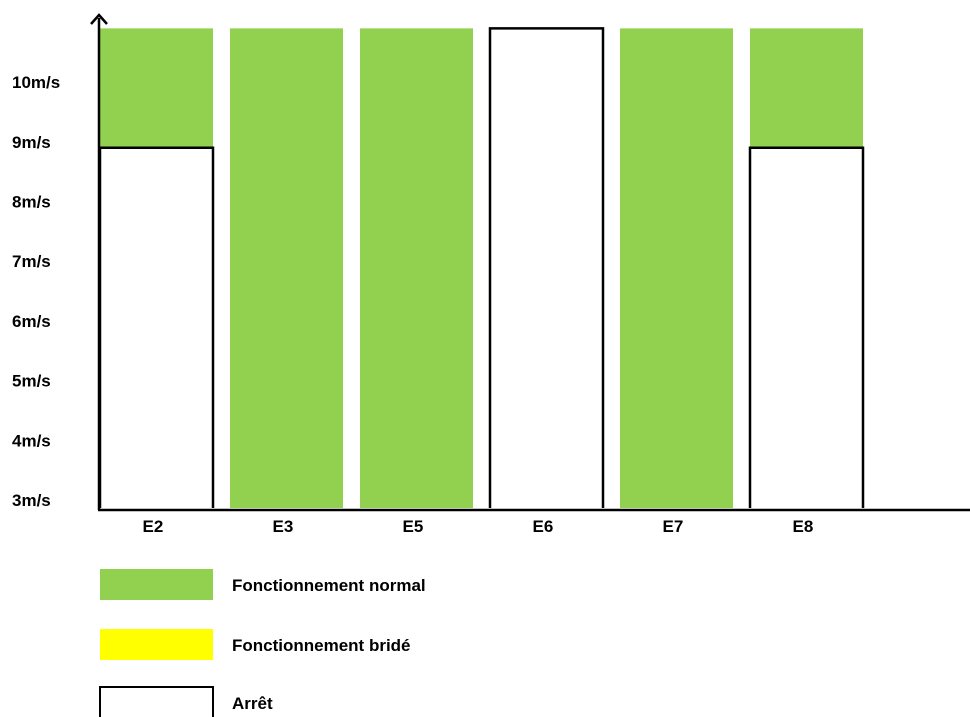 The height and width of the screenshot is (717, 970). Describe the element at coordinates (321, 645) in the screenshot. I see `legend-label-bride: Fonctionnement bridé` at that location.